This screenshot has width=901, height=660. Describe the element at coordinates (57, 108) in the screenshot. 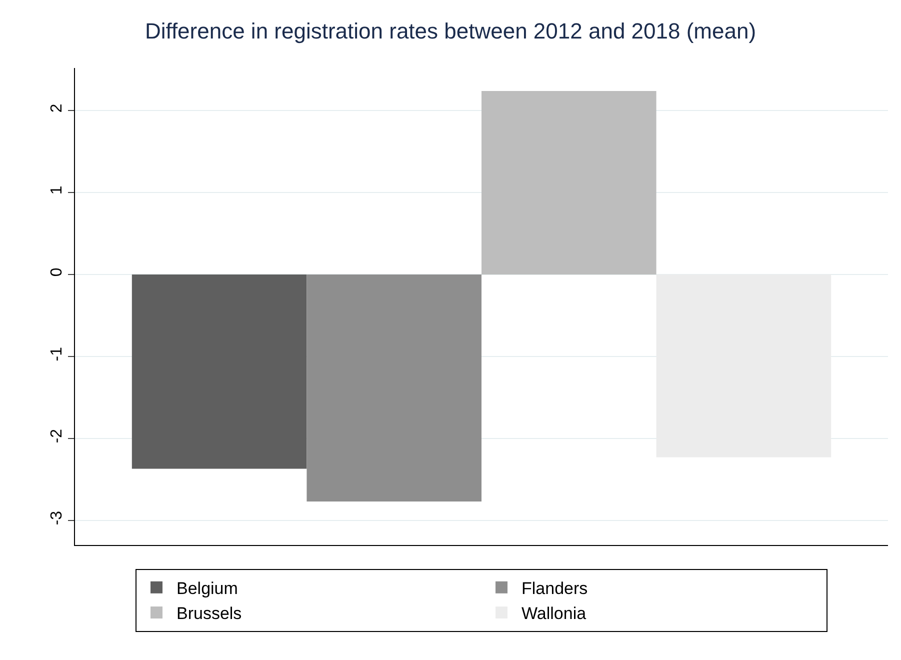

I see `y-tick-label: 2` at that location.